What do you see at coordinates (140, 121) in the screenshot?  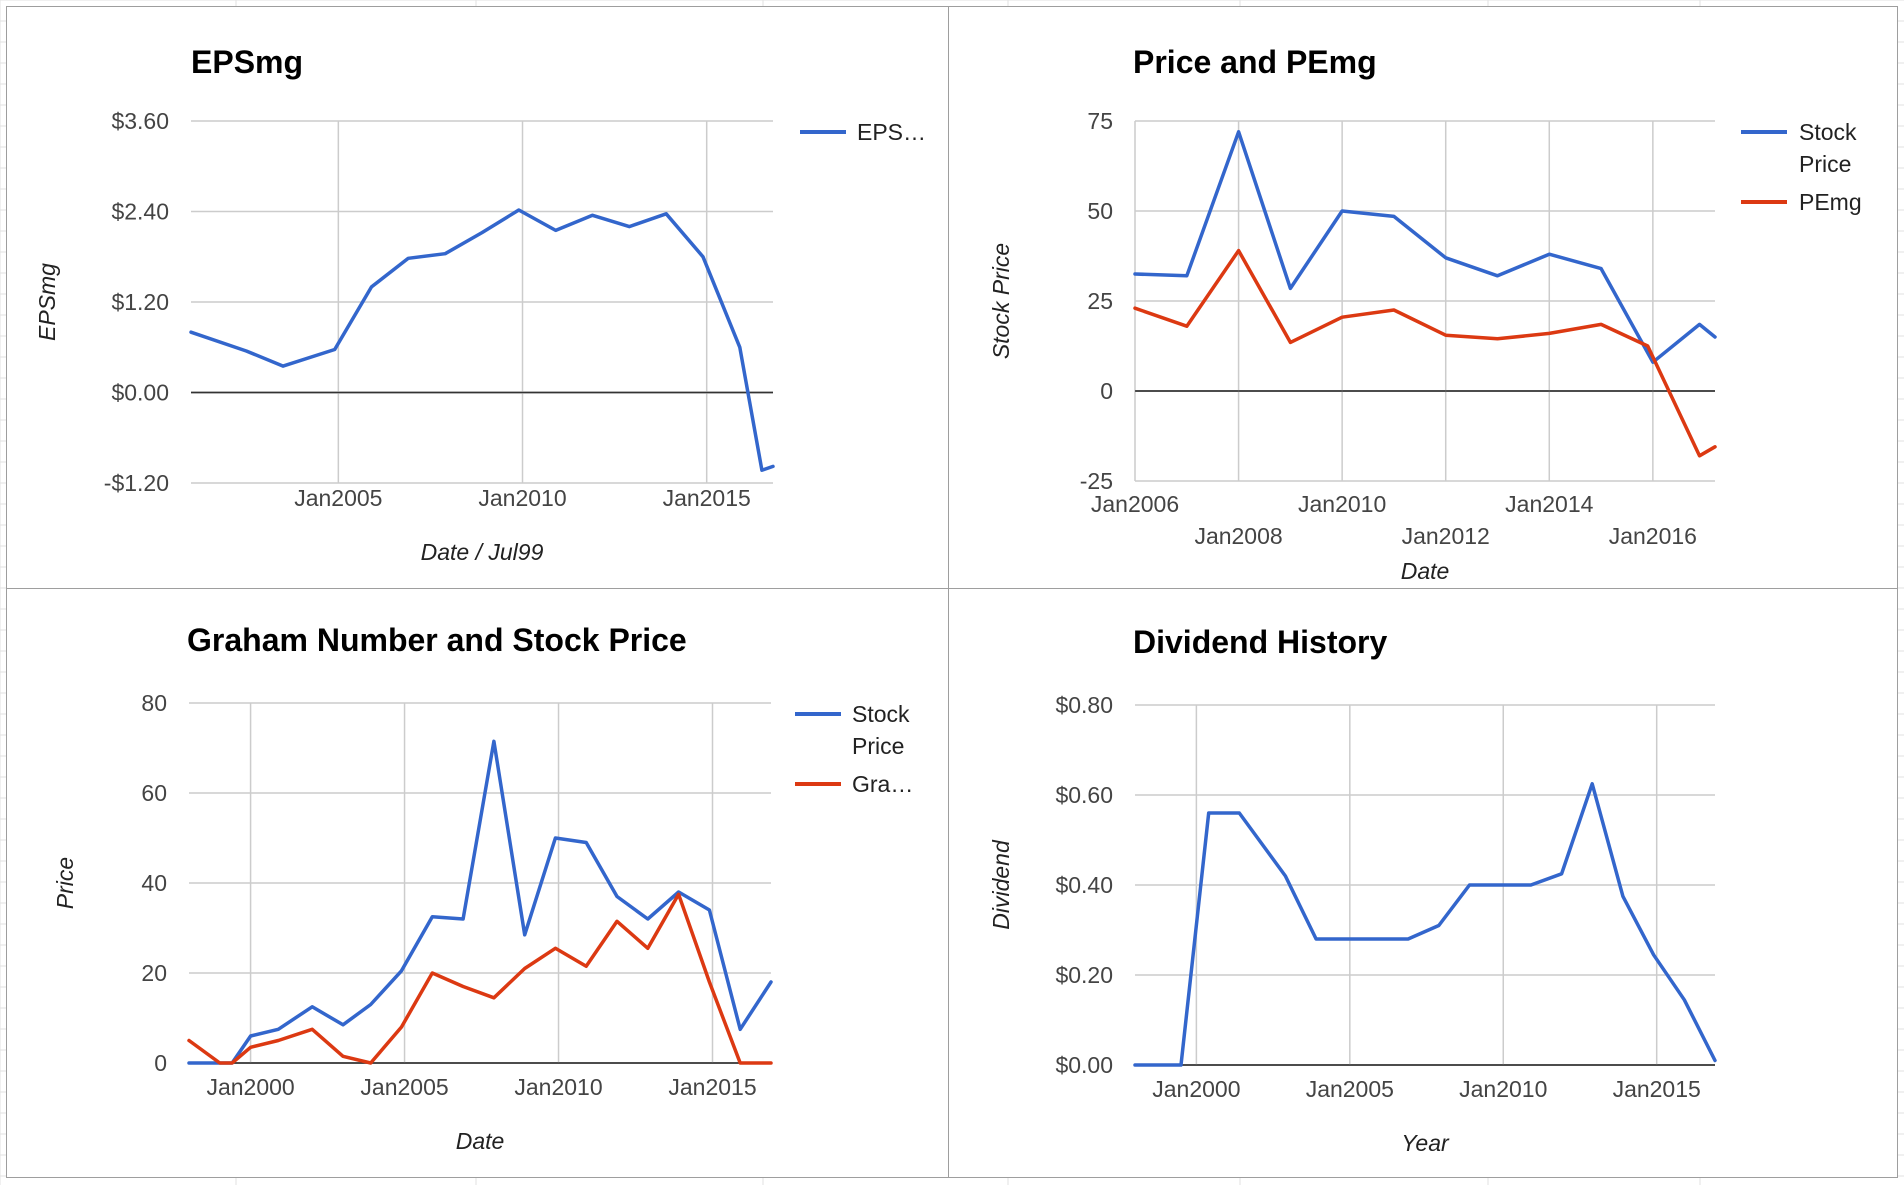 I see `eps-y-tick-label-0: $3.60` at bounding box center [140, 121].